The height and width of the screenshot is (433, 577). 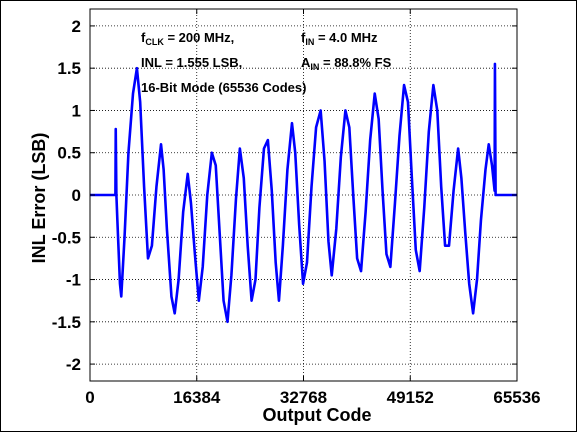 What do you see at coordinates (187, 38) in the screenshot?
I see `annotation-fclk: fCLK = 200 MHz,` at bounding box center [187, 38].